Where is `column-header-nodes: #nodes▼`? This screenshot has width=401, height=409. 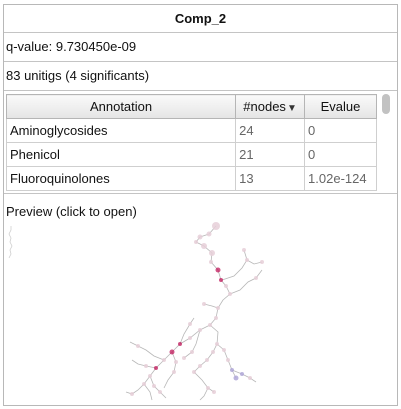 column-header-nodes: #nodes▼ is located at coordinates (270, 106).